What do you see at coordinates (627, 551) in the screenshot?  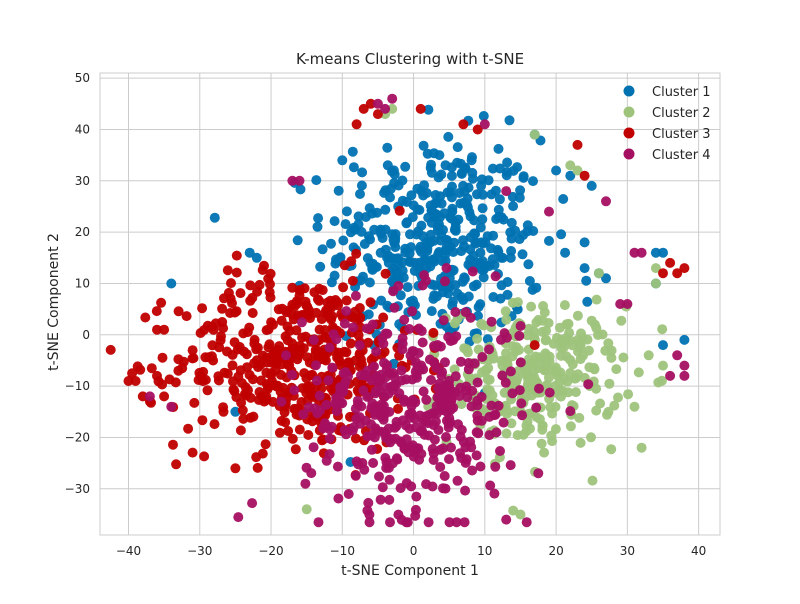 I see `x-tick-label: 30` at bounding box center [627, 551].